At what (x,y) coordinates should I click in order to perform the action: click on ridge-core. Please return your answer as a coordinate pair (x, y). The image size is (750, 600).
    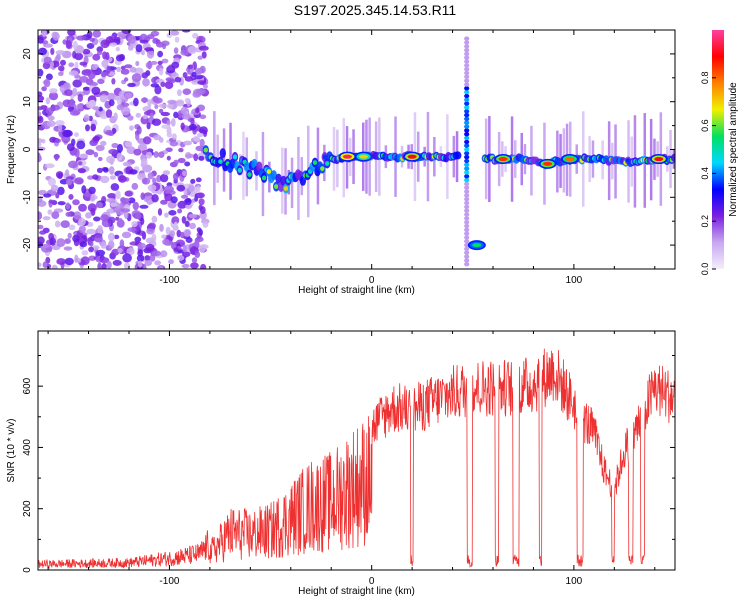
    Looking at the image, I should click on (235, 157).